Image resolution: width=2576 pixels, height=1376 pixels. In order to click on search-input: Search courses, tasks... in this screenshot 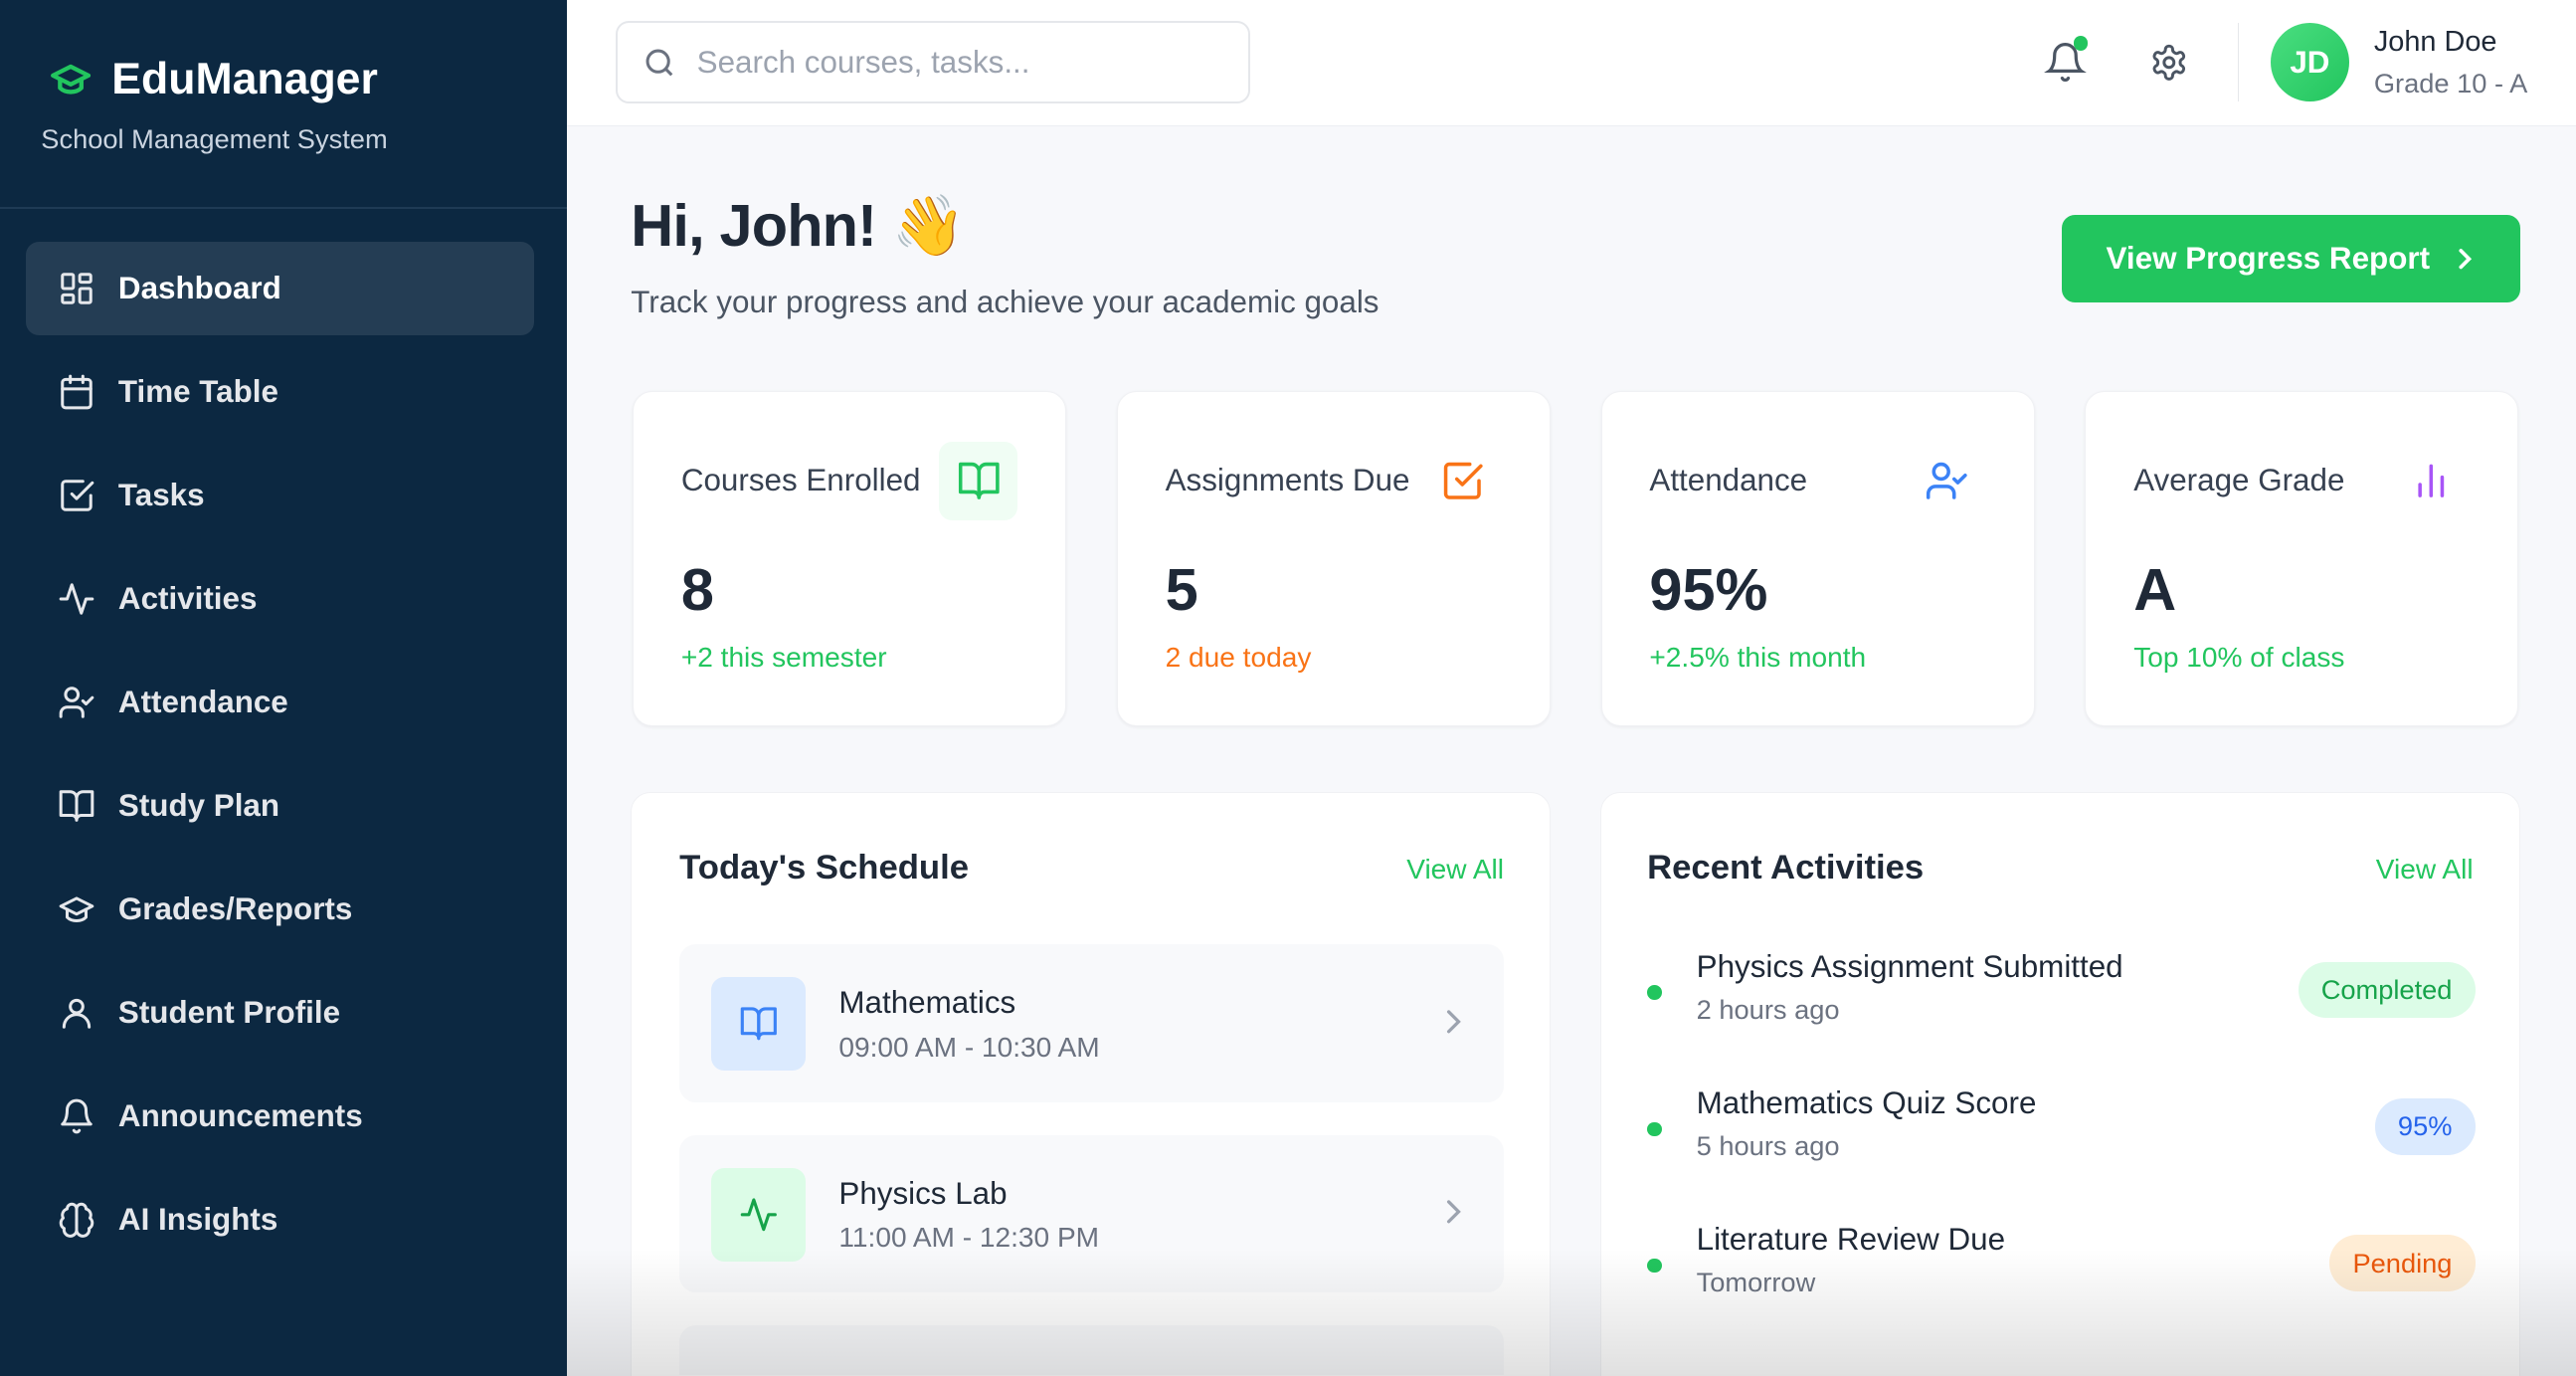, I will do `click(933, 62)`.